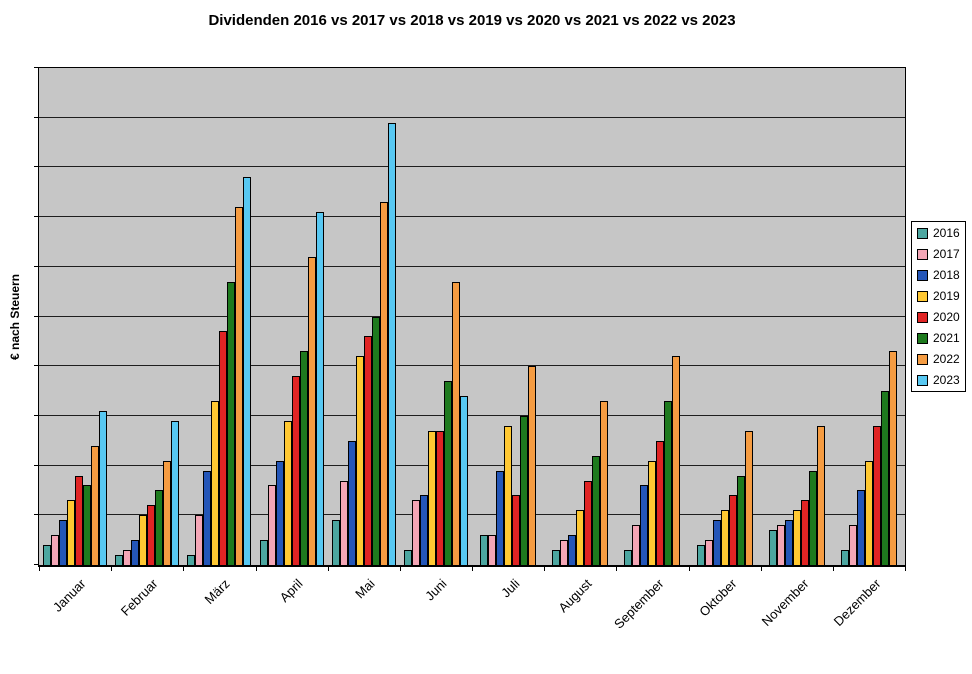 The height and width of the screenshot is (674, 972). I want to click on bar-2021-august, so click(596, 510).